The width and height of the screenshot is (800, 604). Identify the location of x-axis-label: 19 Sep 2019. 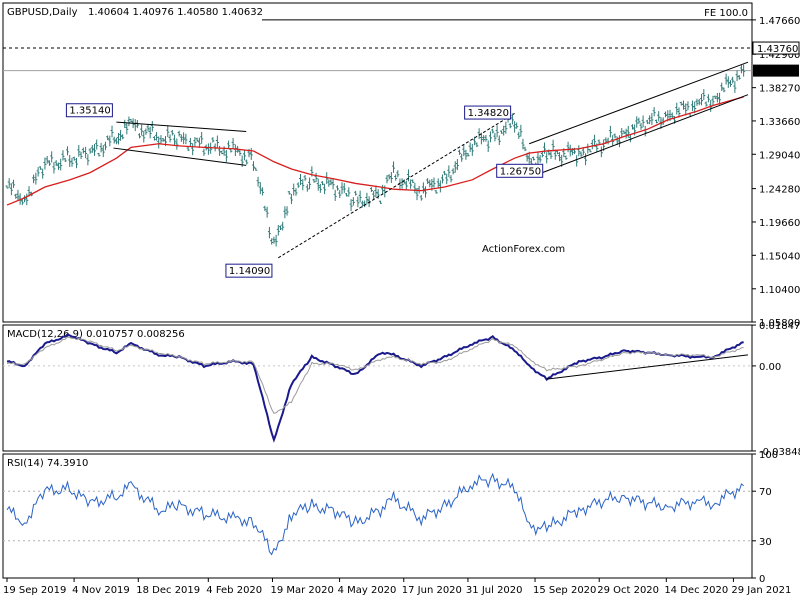
(34, 590).